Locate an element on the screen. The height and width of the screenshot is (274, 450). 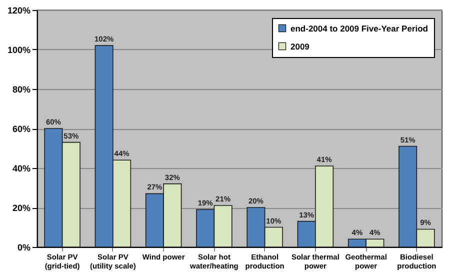
y-tick-label: 80% is located at coordinates (21, 89).